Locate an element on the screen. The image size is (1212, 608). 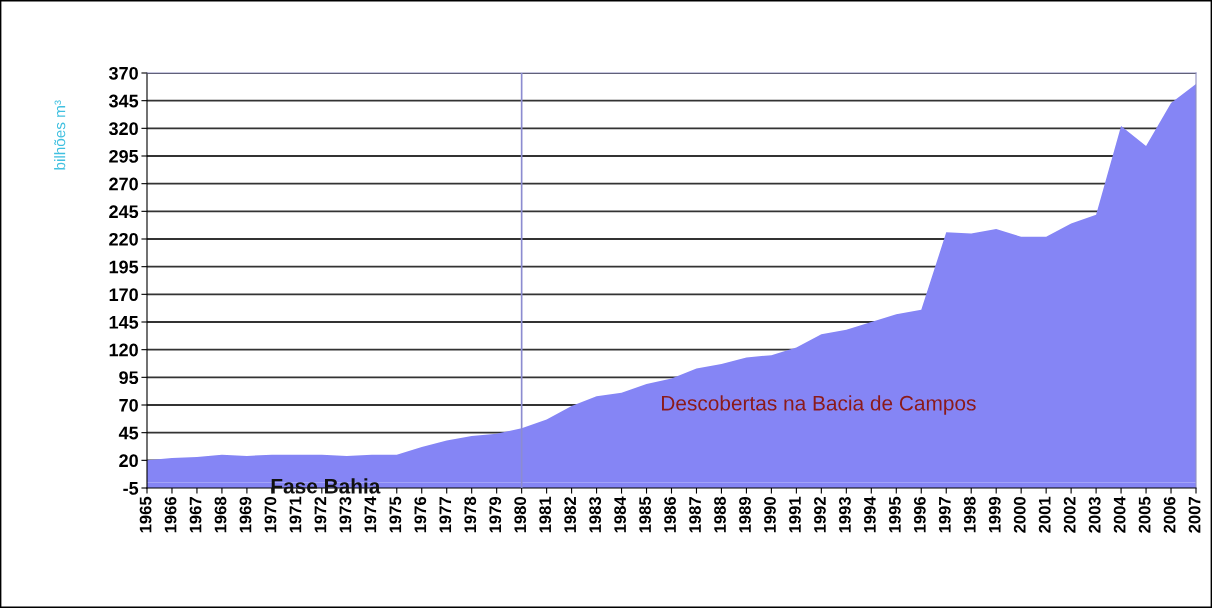
x-tick-label: 1974 is located at coordinates (370, 514).